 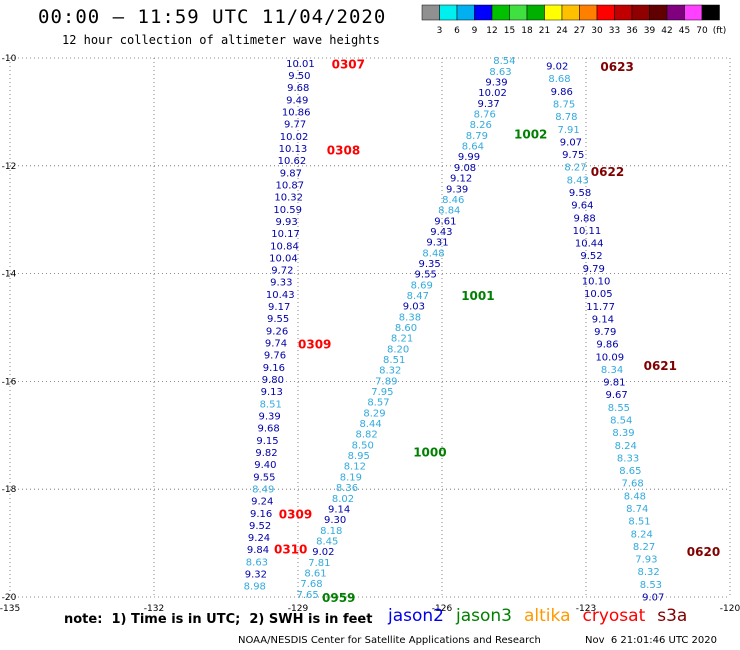 What do you see at coordinates (651, 585) in the screenshot?
I see `wave-height-value: 8.53` at bounding box center [651, 585].